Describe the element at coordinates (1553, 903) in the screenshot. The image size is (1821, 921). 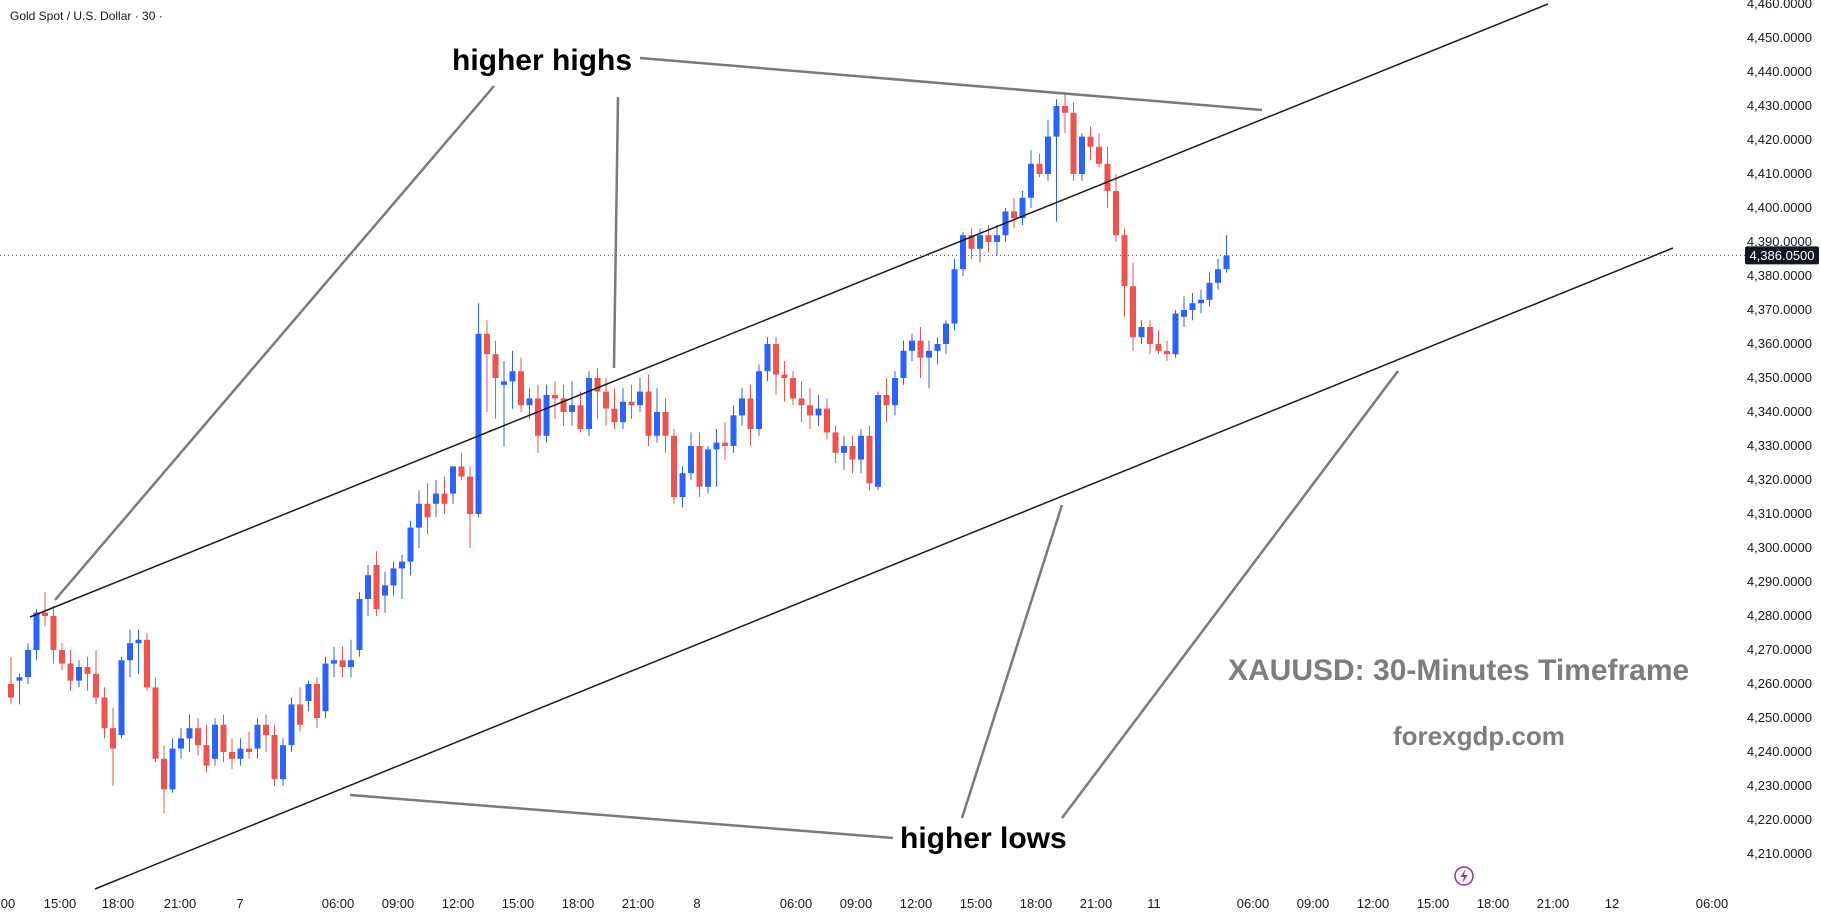
I see `time-tick-label: 21:00` at that location.